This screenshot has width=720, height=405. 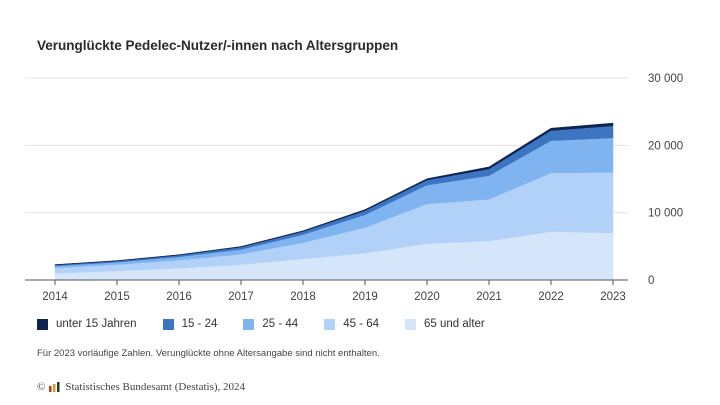 I want to click on y-tick-label: 20 000, so click(x=665, y=146).